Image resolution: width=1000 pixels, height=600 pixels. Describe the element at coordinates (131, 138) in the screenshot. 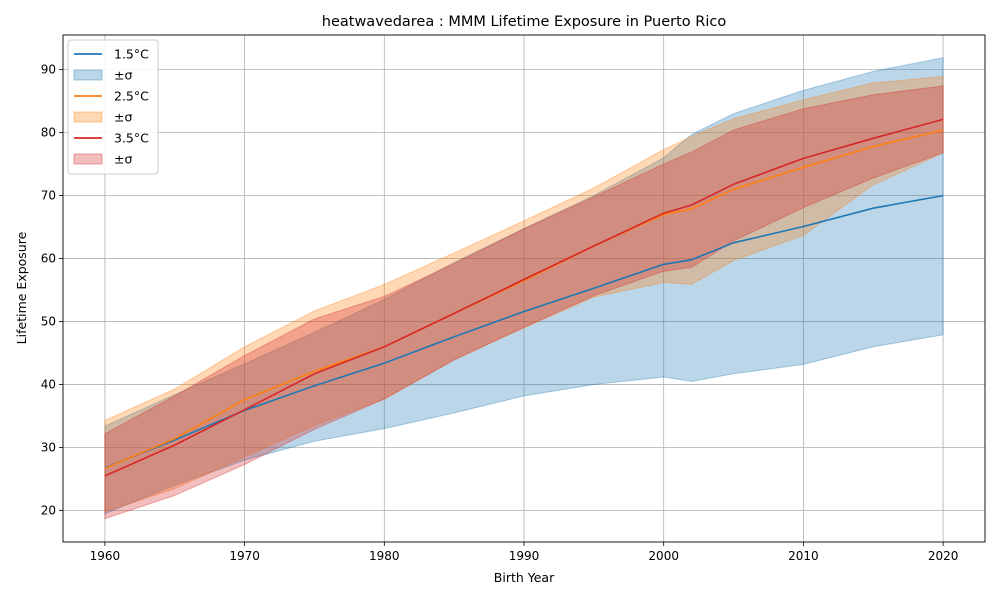

I see `legend-label-line-3: 3.5°C` at that location.